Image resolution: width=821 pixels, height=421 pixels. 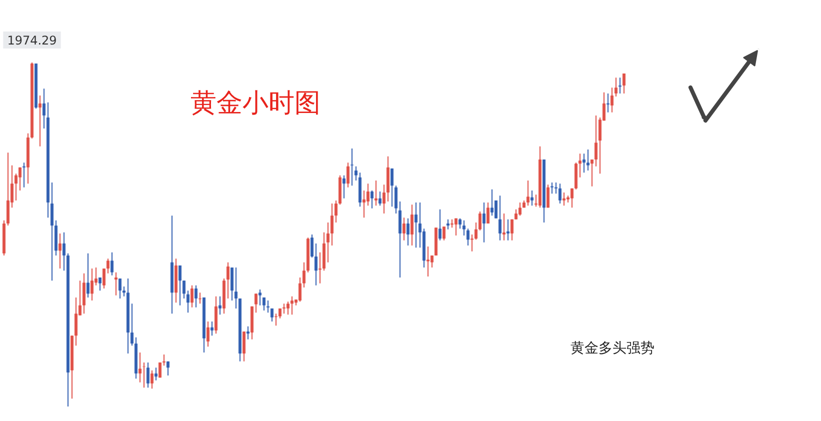 I want to click on annotation: 1974.29, so click(x=32, y=41).